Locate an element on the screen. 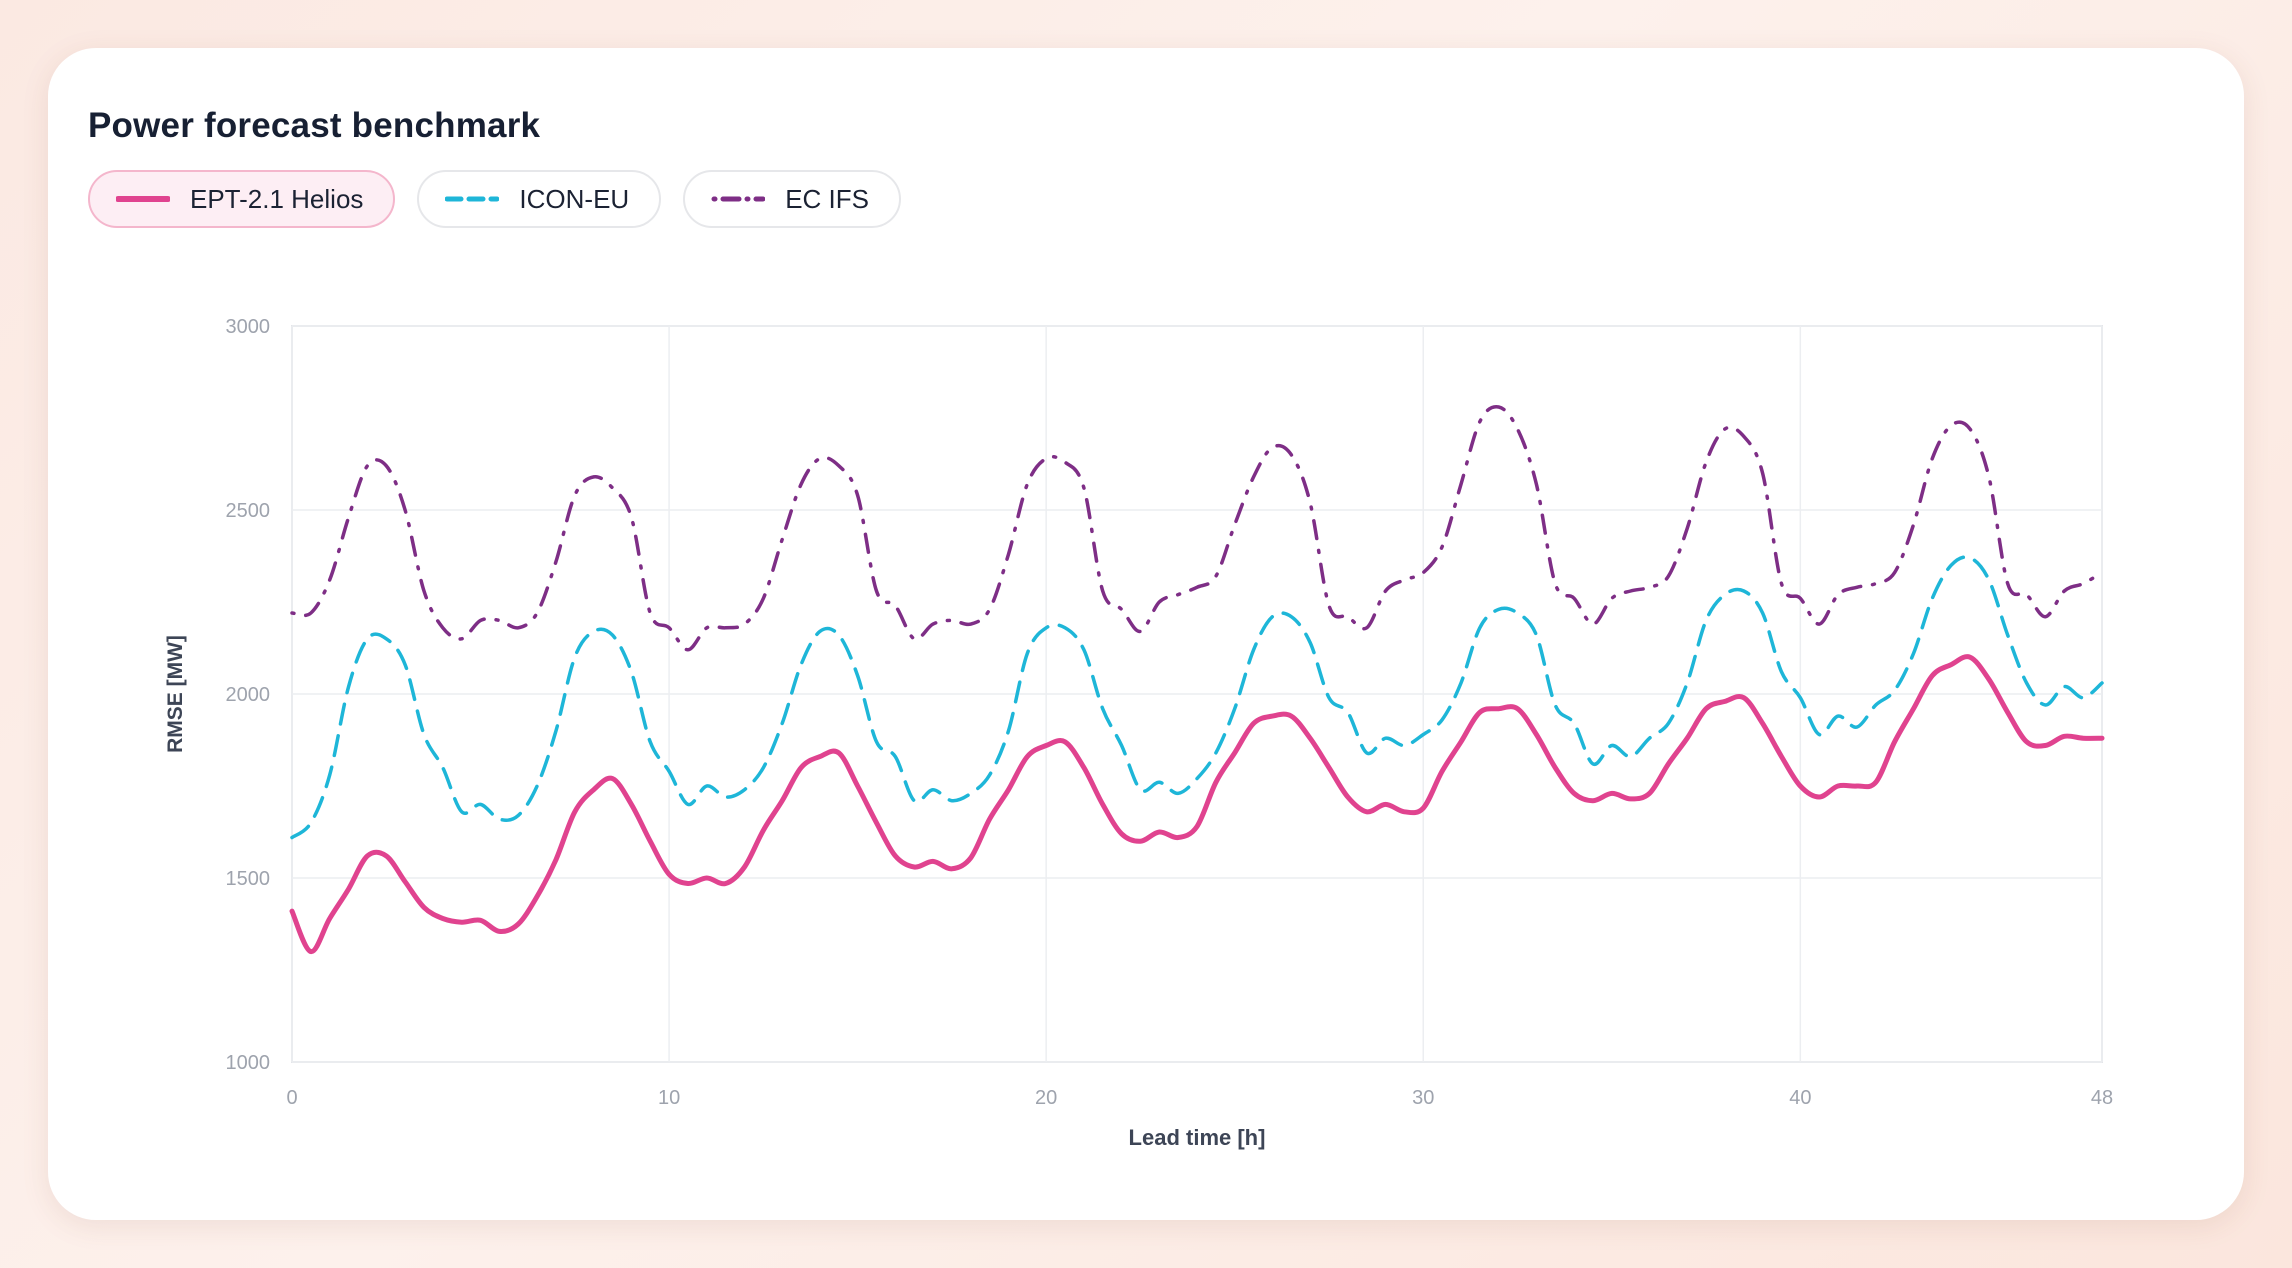 The width and height of the screenshot is (2292, 1268). legend: EPT-2.1 Helios ICON-EU EC IFS is located at coordinates (494, 199).